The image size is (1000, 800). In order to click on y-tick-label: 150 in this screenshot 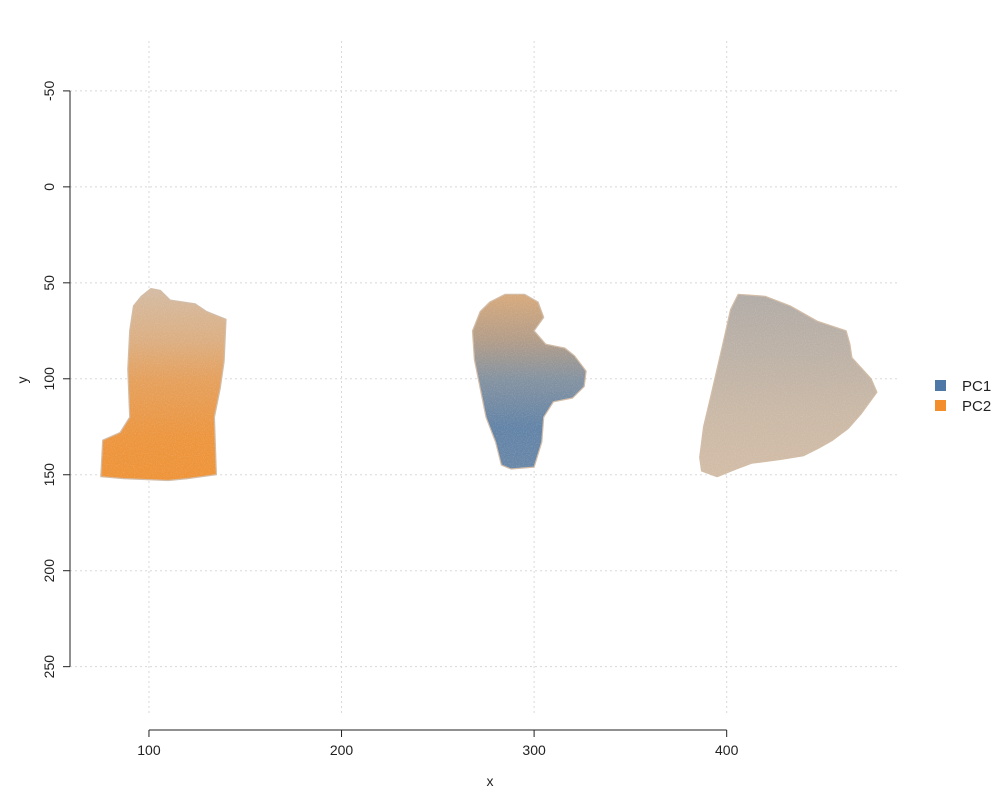, I will do `click(49, 475)`.